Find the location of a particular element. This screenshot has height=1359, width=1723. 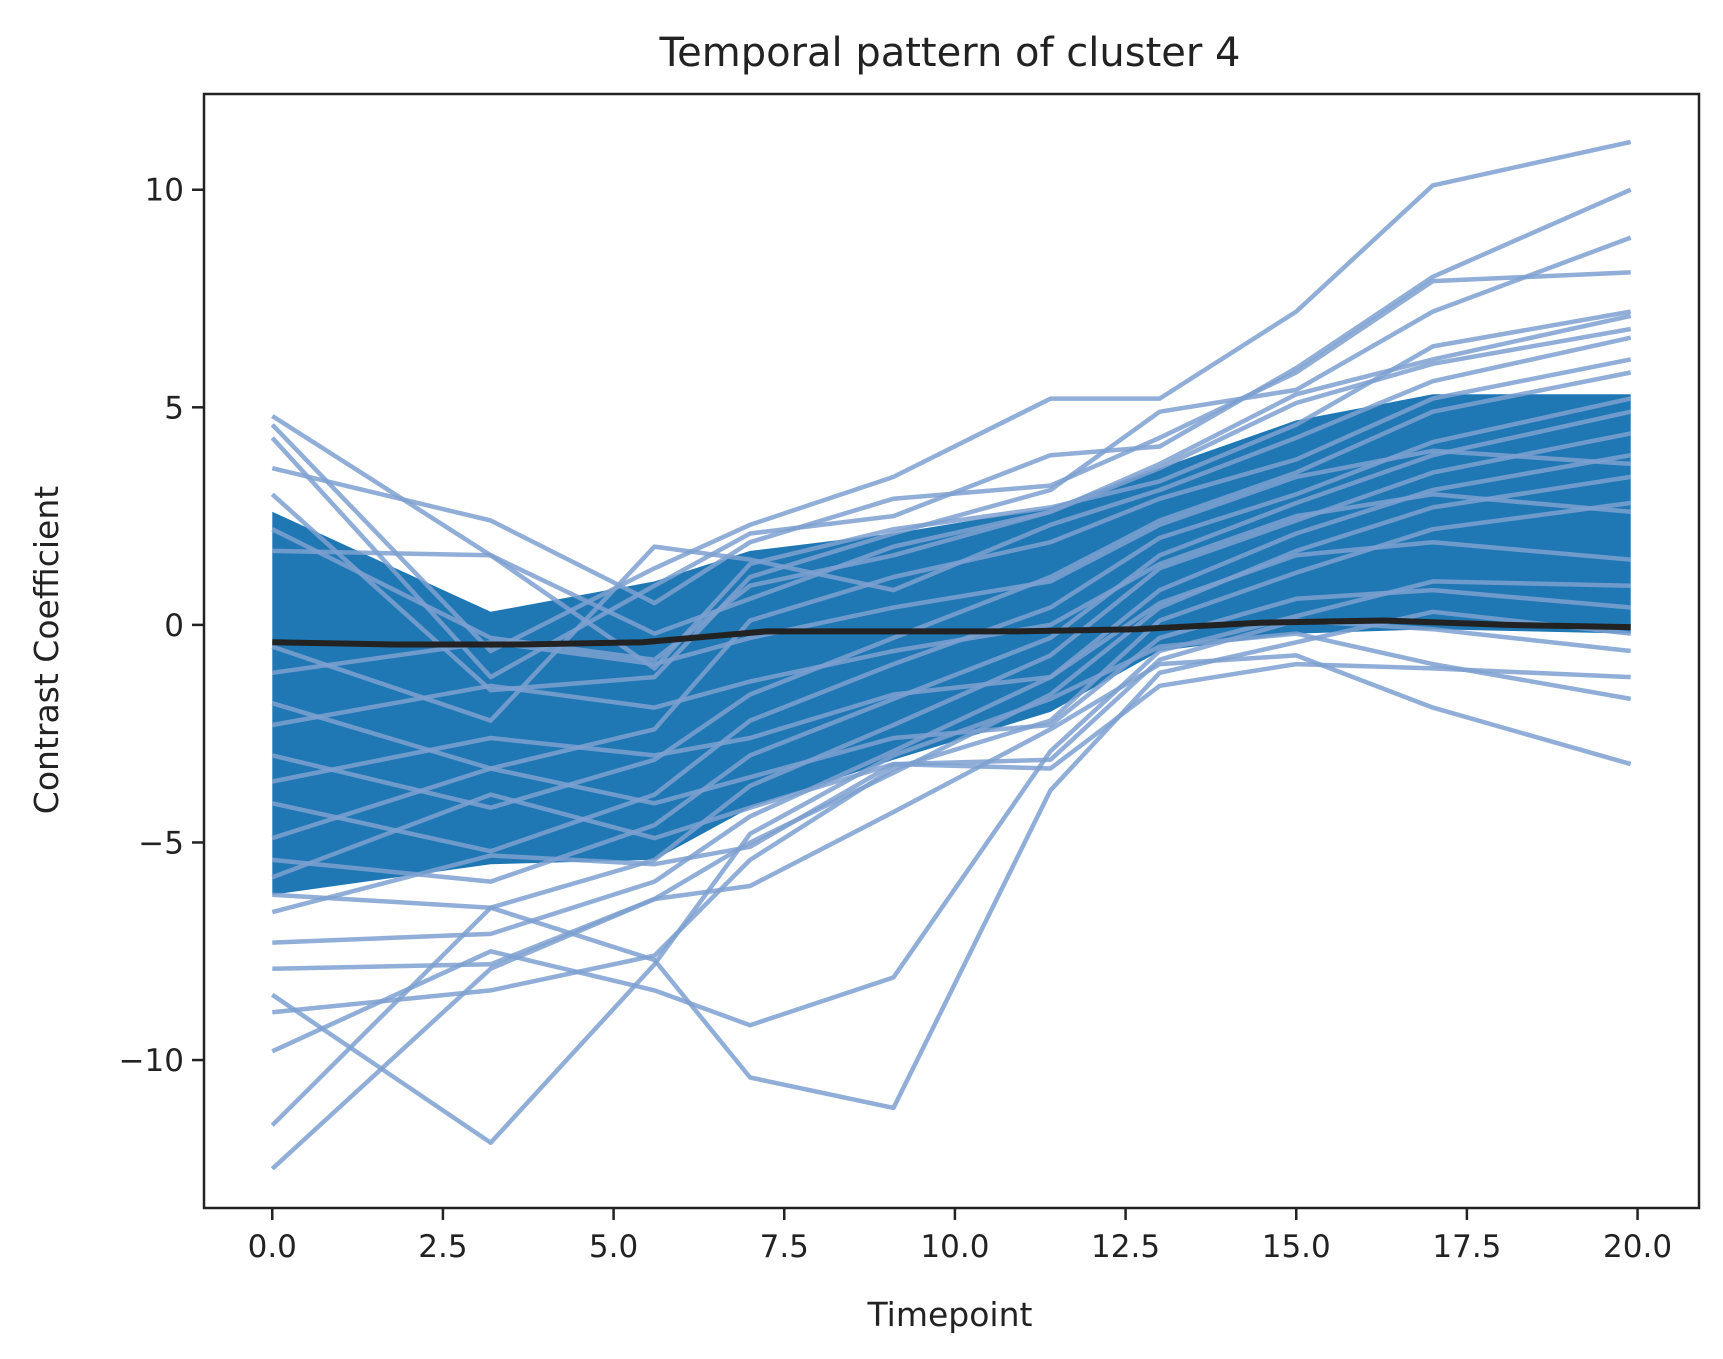

mean-line is located at coordinates (951, 632).